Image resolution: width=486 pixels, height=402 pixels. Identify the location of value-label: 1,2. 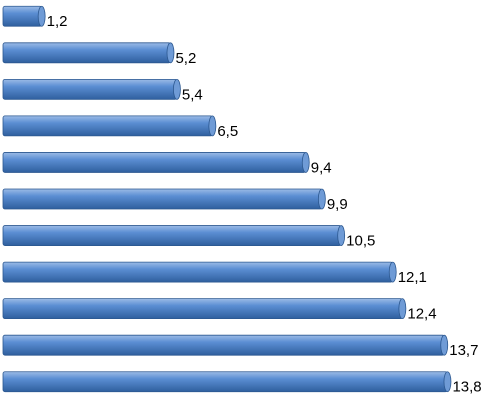
(57, 21).